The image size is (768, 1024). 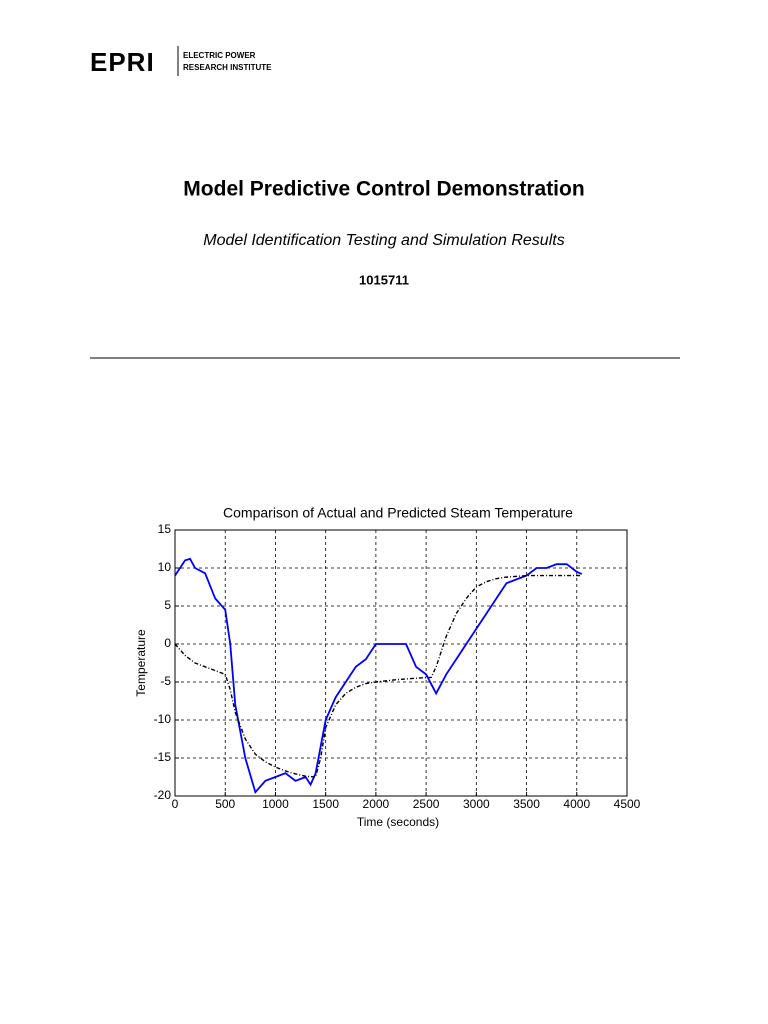 What do you see at coordinates (219, 55) in the screenshot?
I see `org-name: ELECTRIC POWER` at bounding box center [219, 55].